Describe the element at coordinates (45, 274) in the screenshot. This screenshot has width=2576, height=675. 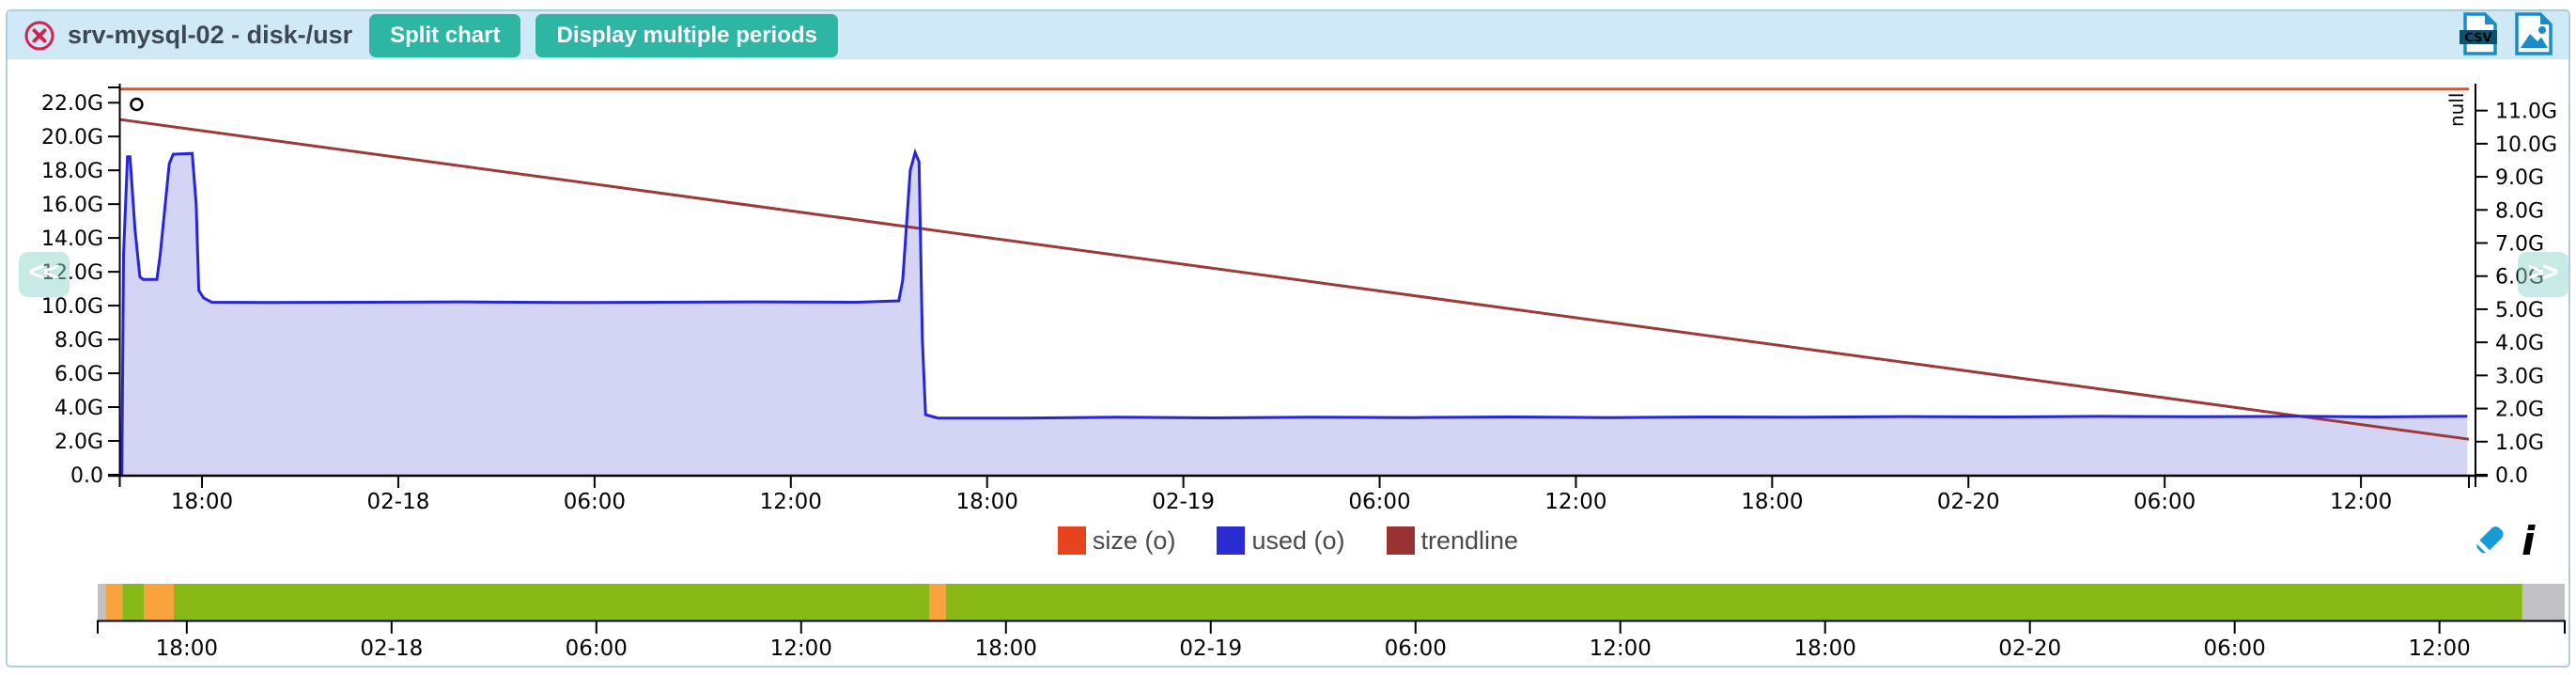
I see `previous-period-button: <<` at that location.